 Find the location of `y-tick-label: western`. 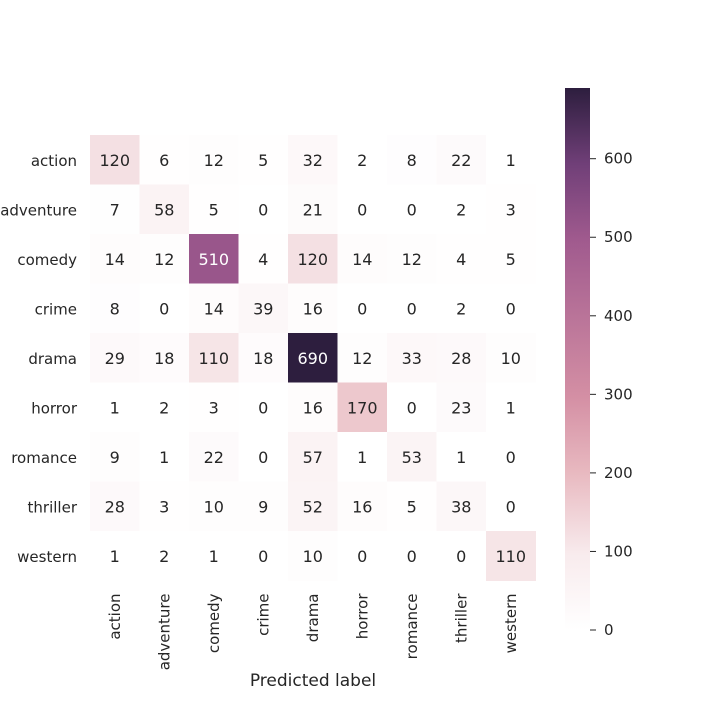

y-tick-label: western is located at coordinates (47, 557).